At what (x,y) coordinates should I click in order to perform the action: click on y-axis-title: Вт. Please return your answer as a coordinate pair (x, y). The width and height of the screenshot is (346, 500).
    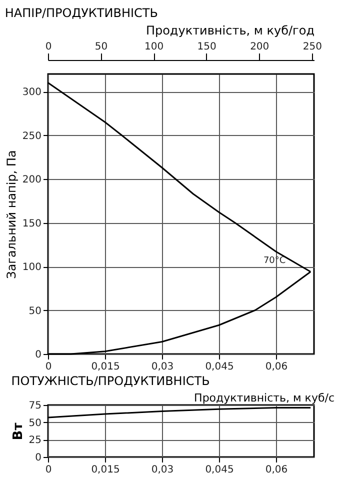
    Looking at the image, I should click on (18, 431).